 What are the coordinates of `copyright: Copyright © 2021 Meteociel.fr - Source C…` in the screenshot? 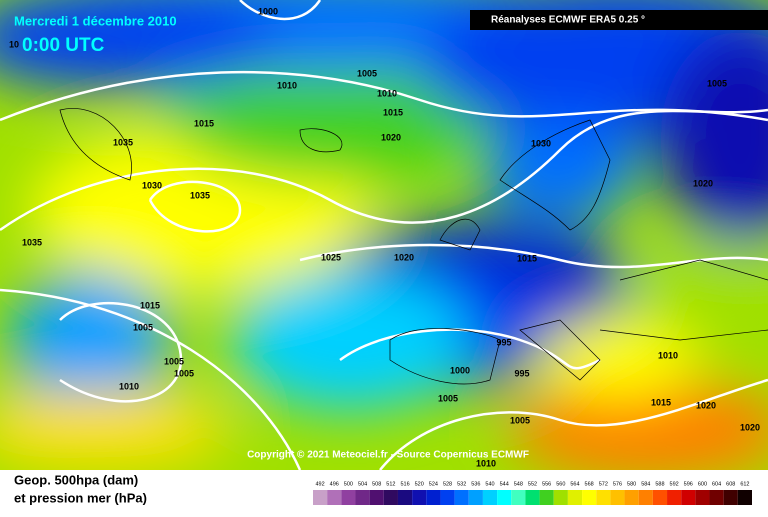 It's located at (388, 455).